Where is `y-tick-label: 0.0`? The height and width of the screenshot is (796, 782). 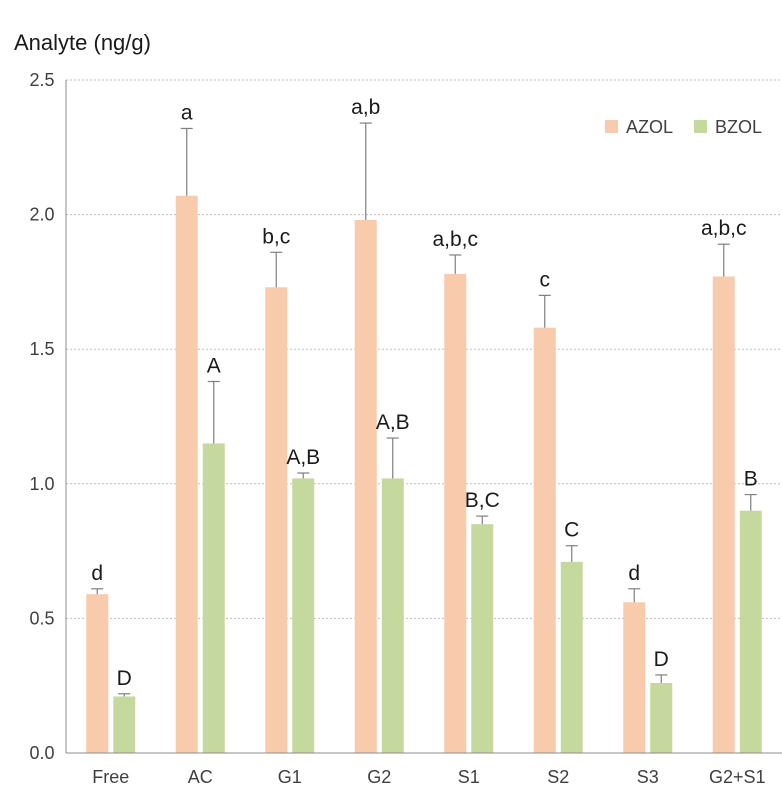 y-tick-label: 0.0 is located at coordinates (41, 753).